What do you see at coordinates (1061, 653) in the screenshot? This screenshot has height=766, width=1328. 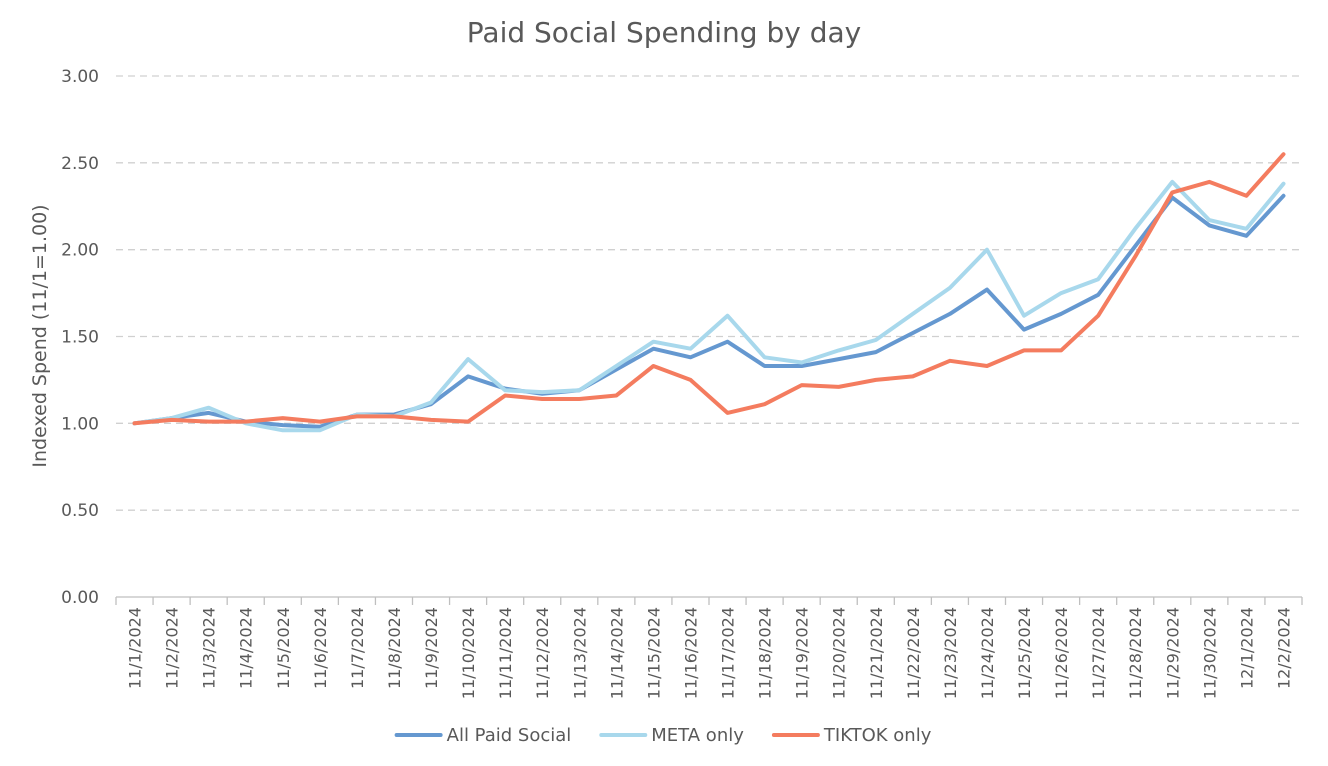 I see `x-tick-label: 11/26/2024` at bounding box center [1061, 653].